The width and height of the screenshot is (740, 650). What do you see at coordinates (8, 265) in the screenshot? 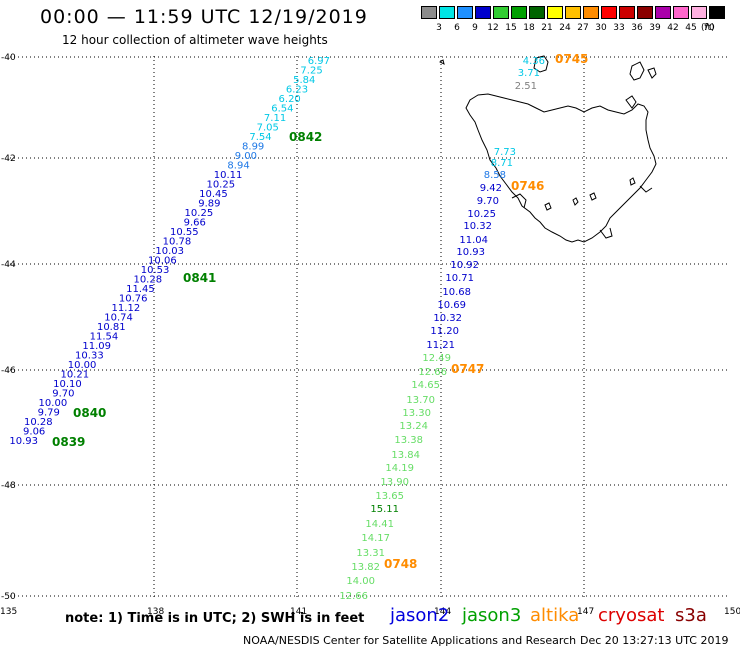
I see `latitude-tick: -44` at bounding box center [8, 265].